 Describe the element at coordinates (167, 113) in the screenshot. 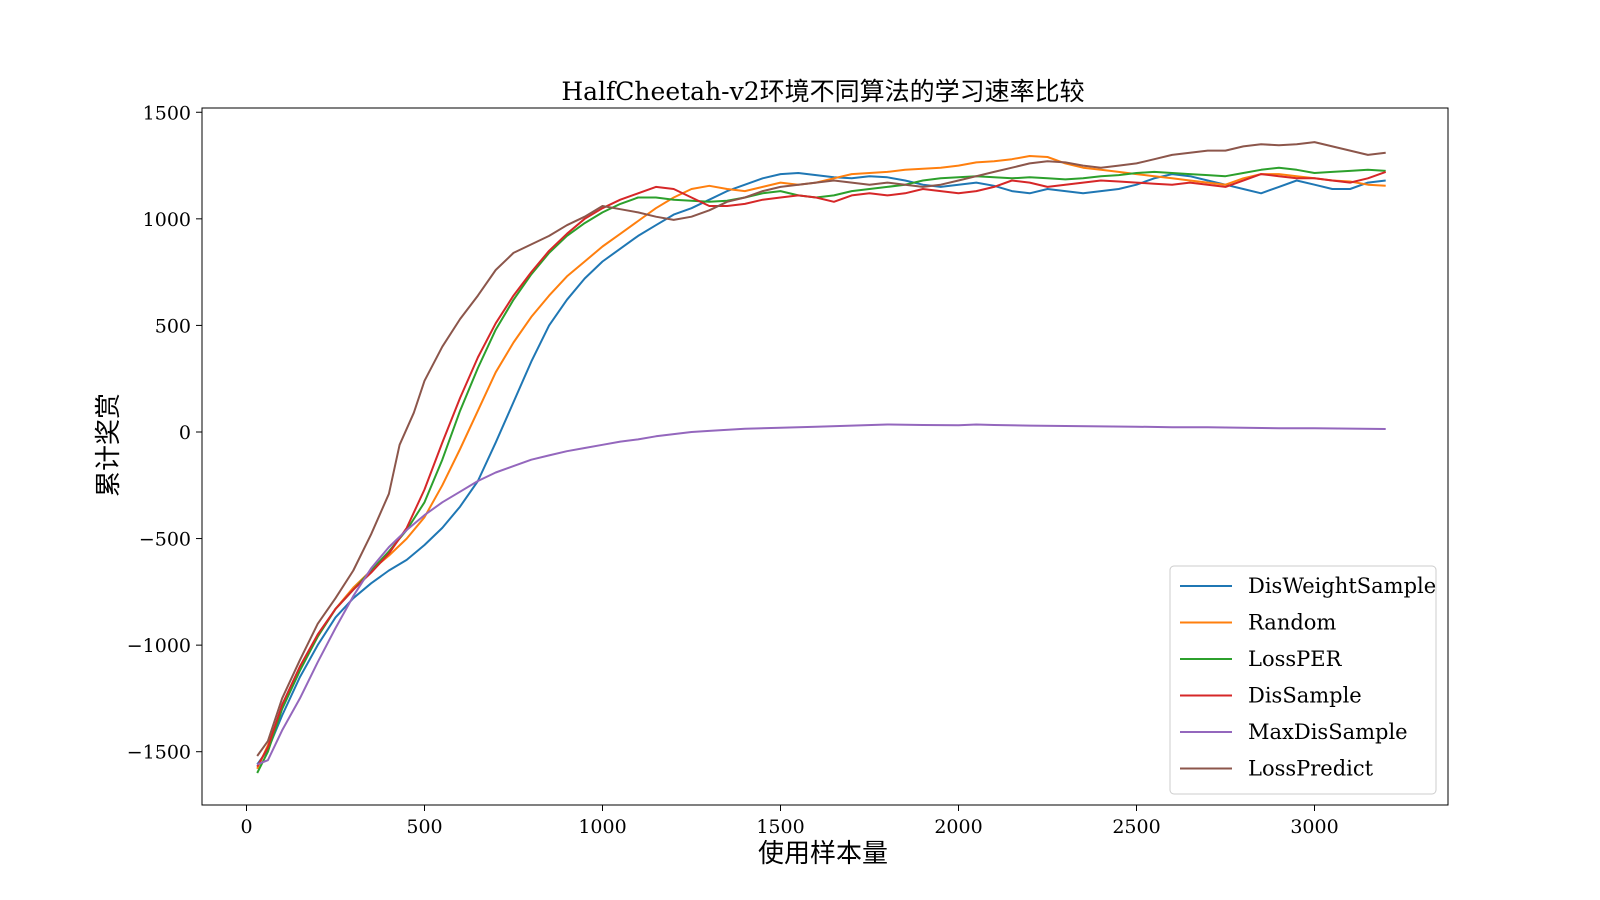

I see `y-tick-label: 1500` at that location.